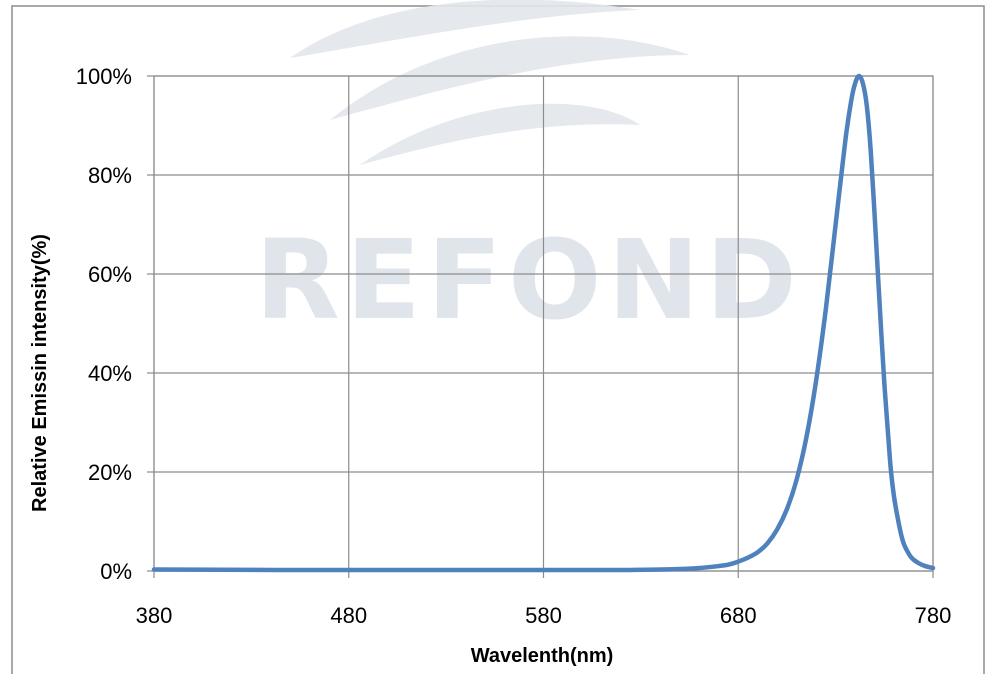  I want to click on y-tick-label-0: 0%, so click(116, 571).